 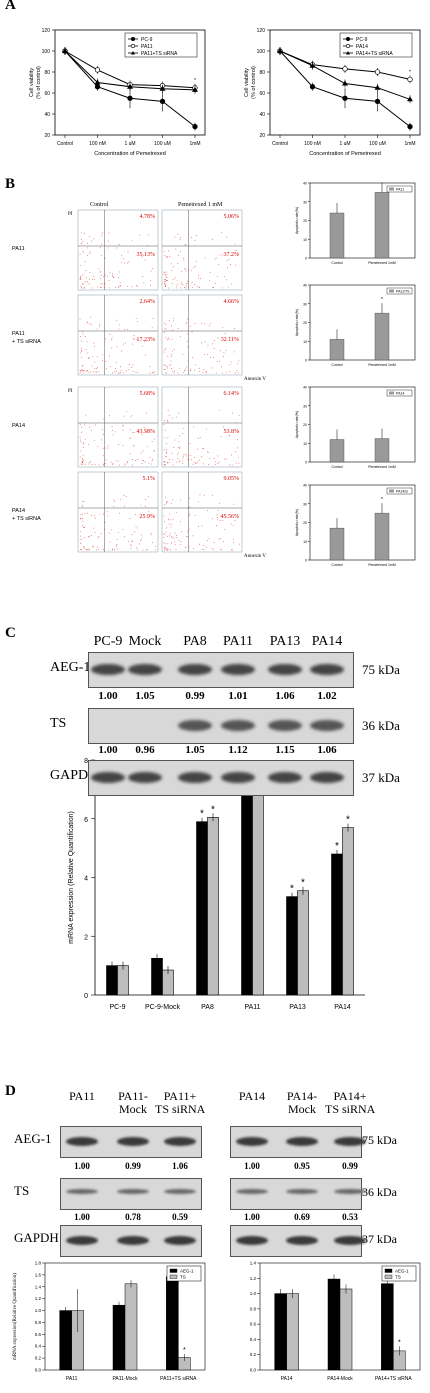 What do you see at coordinates (306, 561) in the screenshot?
I see `y-tick-label: 0` at bounding box center [306, 561].